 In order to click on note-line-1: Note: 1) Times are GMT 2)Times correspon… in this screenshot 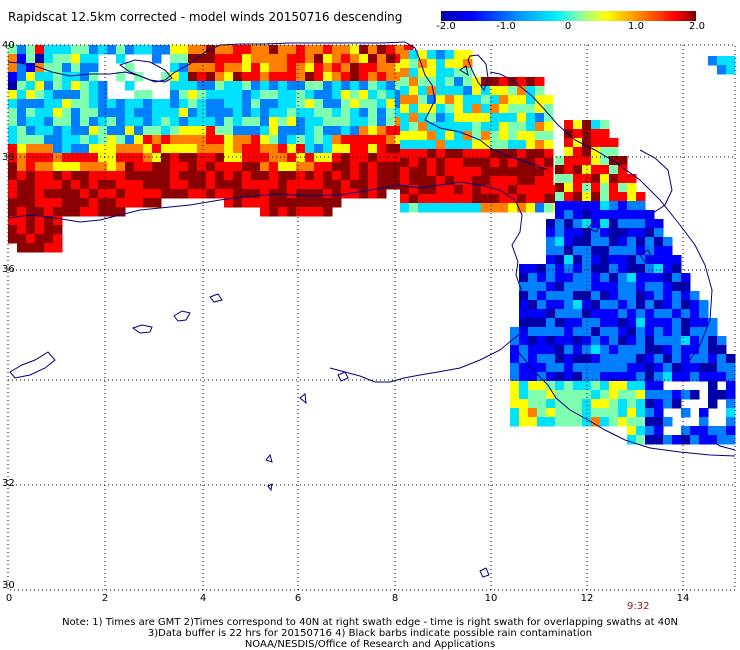, I will do `click(370, 622)`.